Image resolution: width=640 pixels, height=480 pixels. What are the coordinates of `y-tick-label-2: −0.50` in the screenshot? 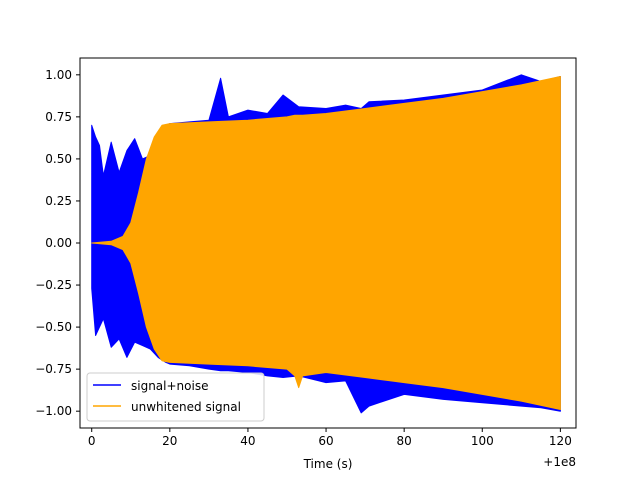 It's located at (53, 327).